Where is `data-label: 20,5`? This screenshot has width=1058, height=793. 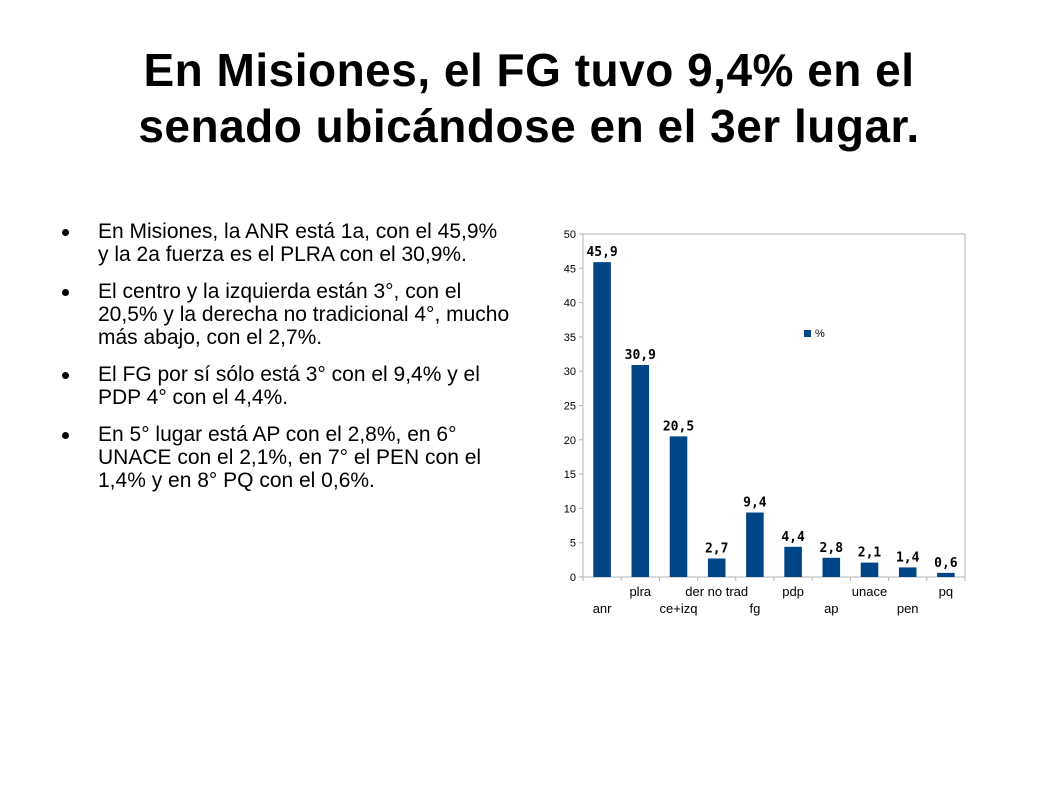 data-label: 20,5 is located at coordinates (678, 426).